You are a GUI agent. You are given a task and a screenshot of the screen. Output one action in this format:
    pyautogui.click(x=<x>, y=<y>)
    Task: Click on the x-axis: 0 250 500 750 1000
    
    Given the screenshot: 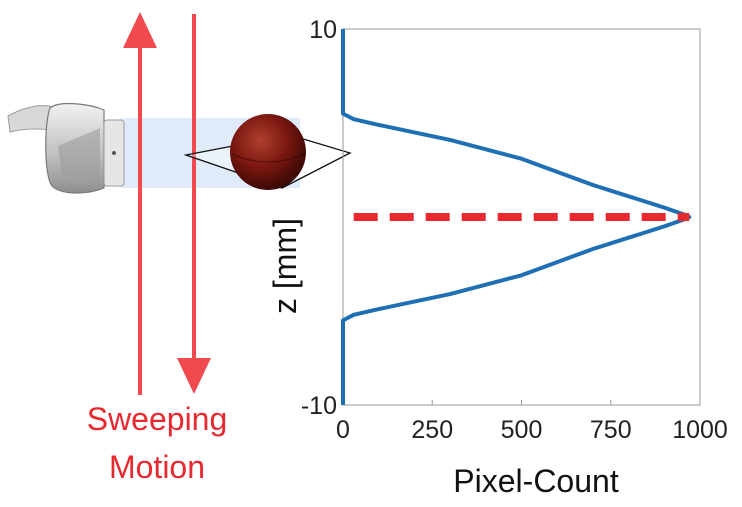 What is the action you would take?
    pyautogui.click(x=532, y=422)
    